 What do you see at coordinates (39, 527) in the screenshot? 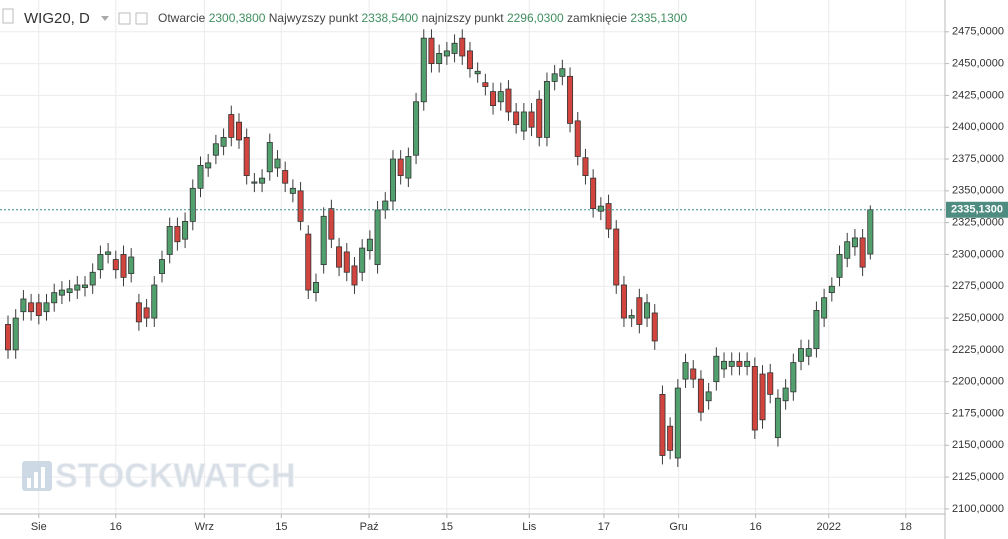
I see `x-tick-label: Sie` at bounding box center [39, 527].